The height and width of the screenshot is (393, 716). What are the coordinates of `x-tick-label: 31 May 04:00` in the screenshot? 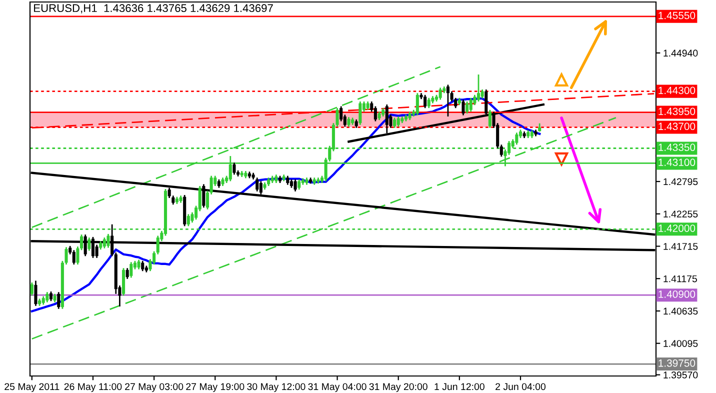 It's located at (337, 387).